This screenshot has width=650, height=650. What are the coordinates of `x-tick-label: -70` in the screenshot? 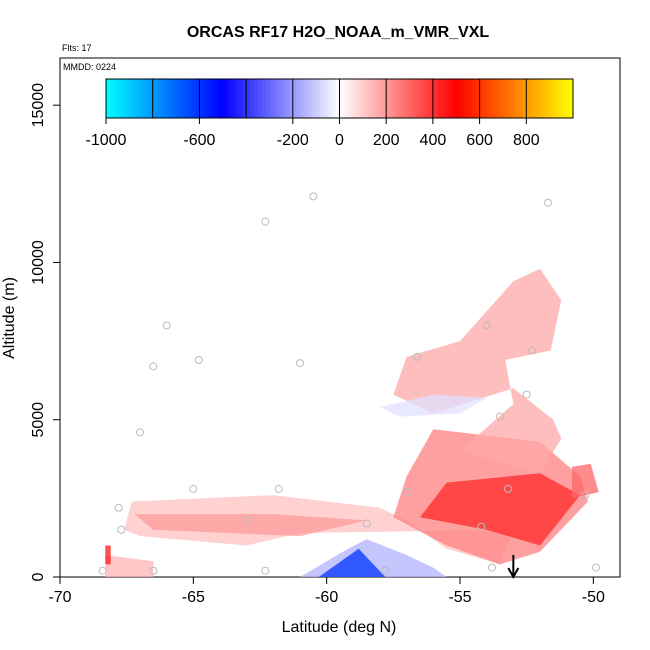 It's located at (59, 597).